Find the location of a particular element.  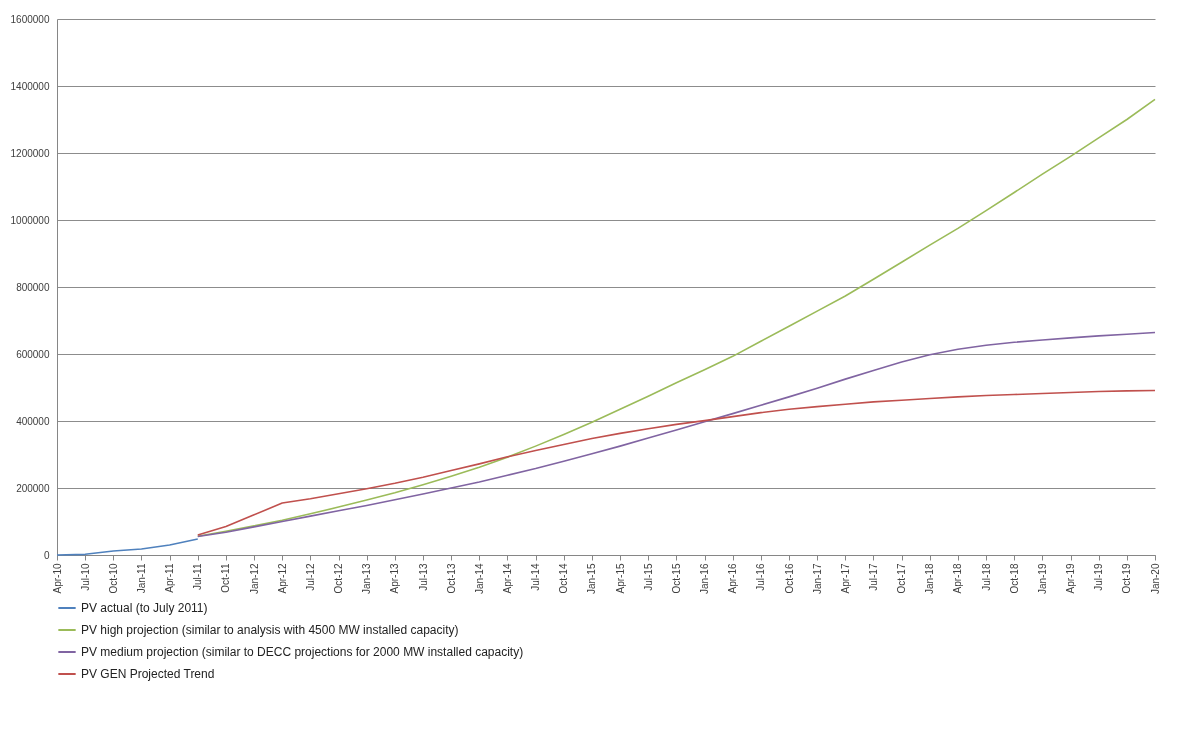

line-series is located at coordinates (127, 547).